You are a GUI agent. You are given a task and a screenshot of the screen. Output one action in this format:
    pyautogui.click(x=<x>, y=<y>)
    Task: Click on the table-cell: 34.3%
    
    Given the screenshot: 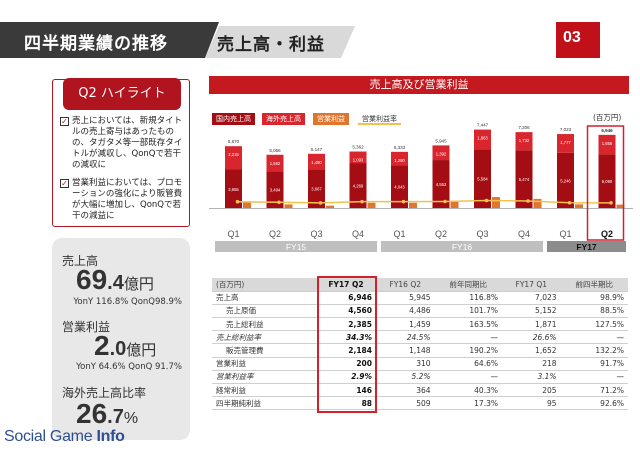 What is the action you would take?
    pyautogui.click(x=346, y=337)
    